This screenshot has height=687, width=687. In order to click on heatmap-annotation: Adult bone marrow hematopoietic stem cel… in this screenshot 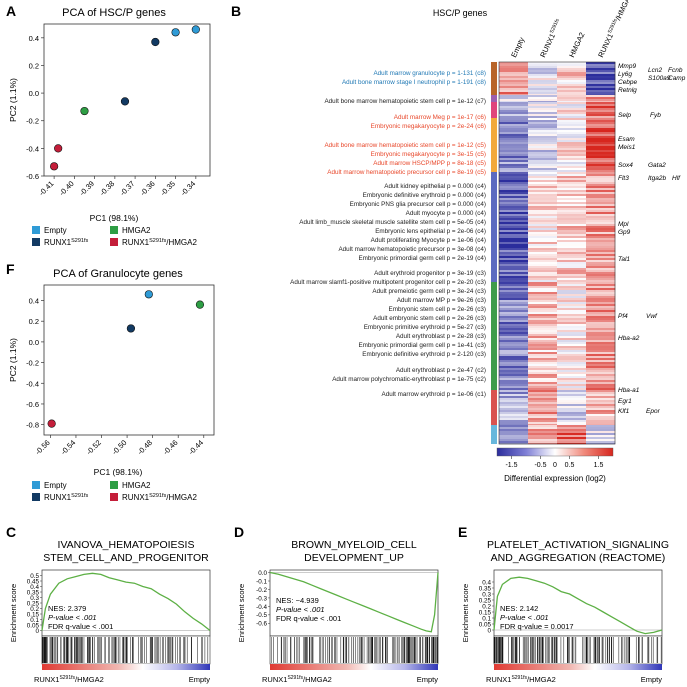, I will do `click(405, 145)`.